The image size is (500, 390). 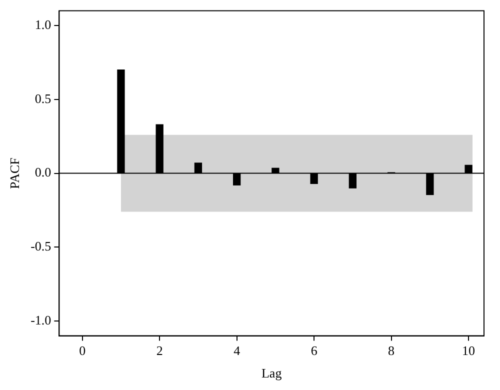 What do you see at coordinates (237, 350) in the screenshot?
I see `x-tick-label: 4` at bounding box center [237, 350].